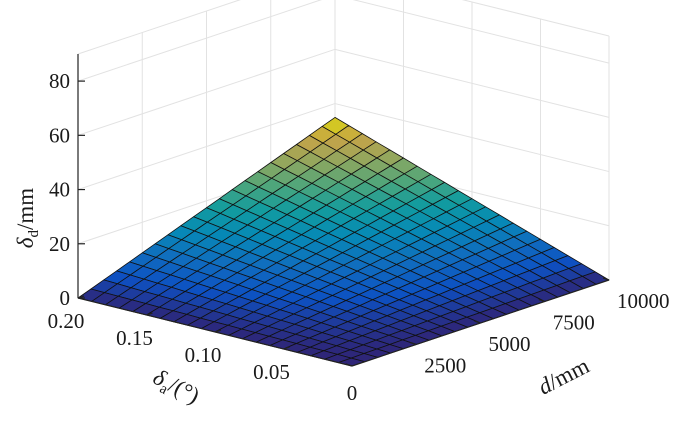 The height and width of the screenshot is (427, 700). What do you see at coordinates (574, 323) in the screenshot?
I see `x-tick-label: 7500` at bounding box center [574, 323].